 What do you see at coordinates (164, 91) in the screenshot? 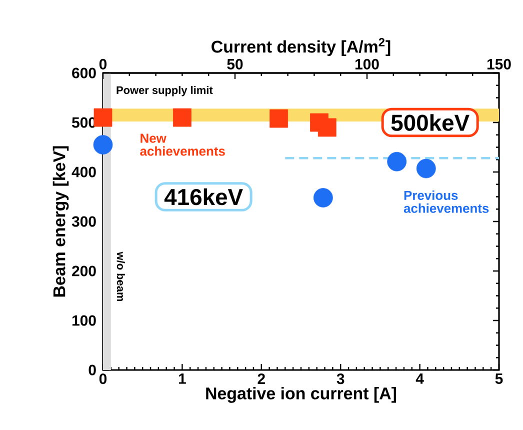
I see `band-label: Power supply limit` at bounding box center [164, 91].